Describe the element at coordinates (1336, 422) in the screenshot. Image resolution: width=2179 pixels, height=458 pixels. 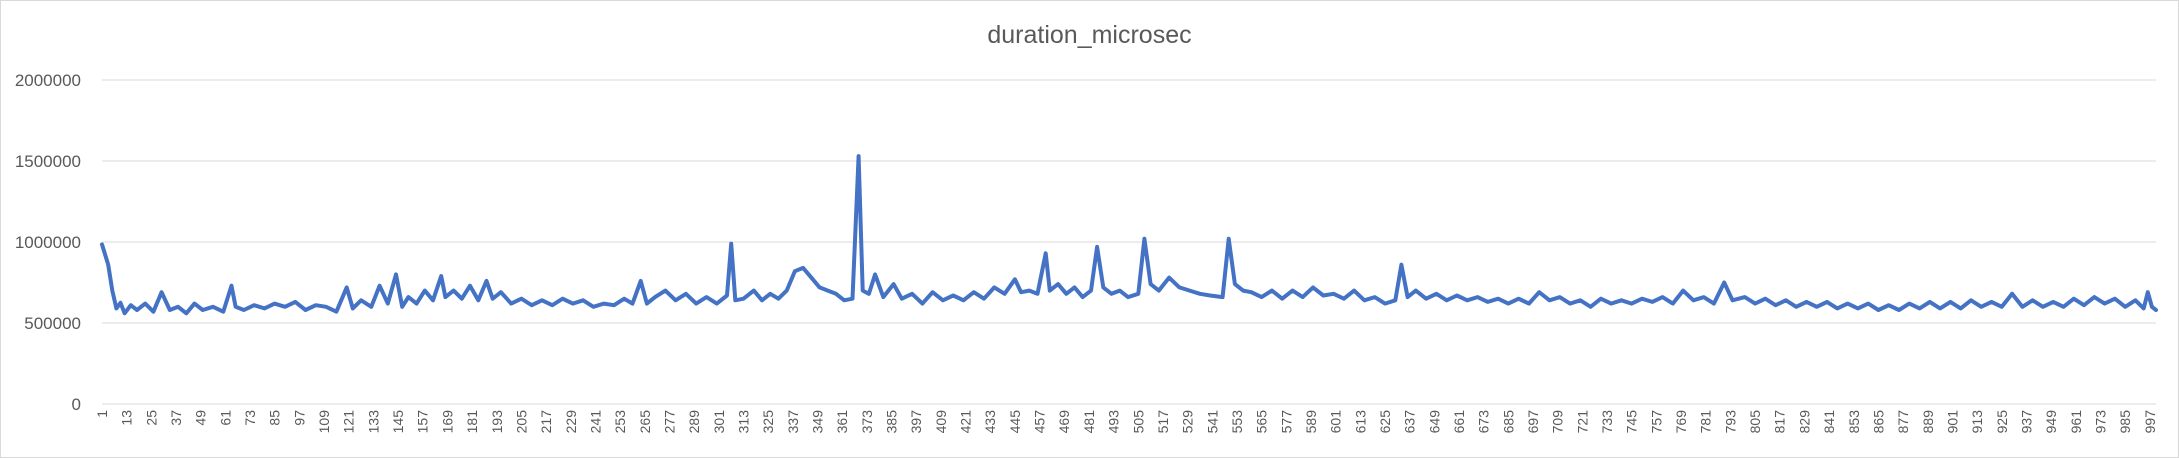
I see `x-tick-label: 601` at that location.